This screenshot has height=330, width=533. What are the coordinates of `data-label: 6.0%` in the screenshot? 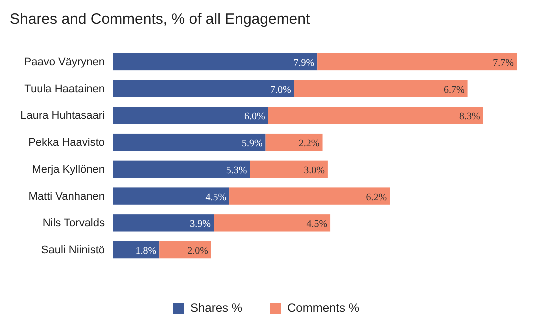 It's located at (255, 117).